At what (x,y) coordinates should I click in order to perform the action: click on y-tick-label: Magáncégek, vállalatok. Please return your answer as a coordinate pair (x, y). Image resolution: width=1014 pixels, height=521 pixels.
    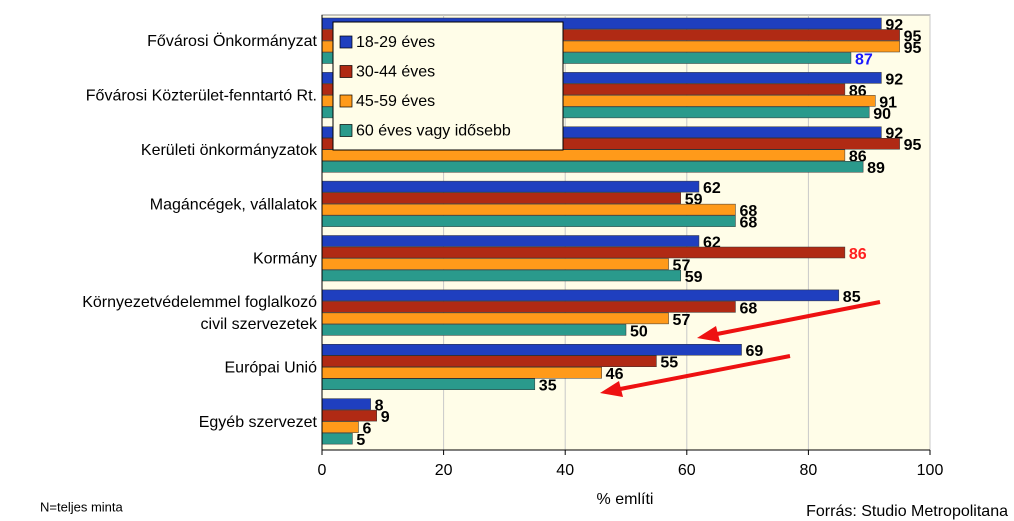
    Looking at the image, I should click on (234, 205).